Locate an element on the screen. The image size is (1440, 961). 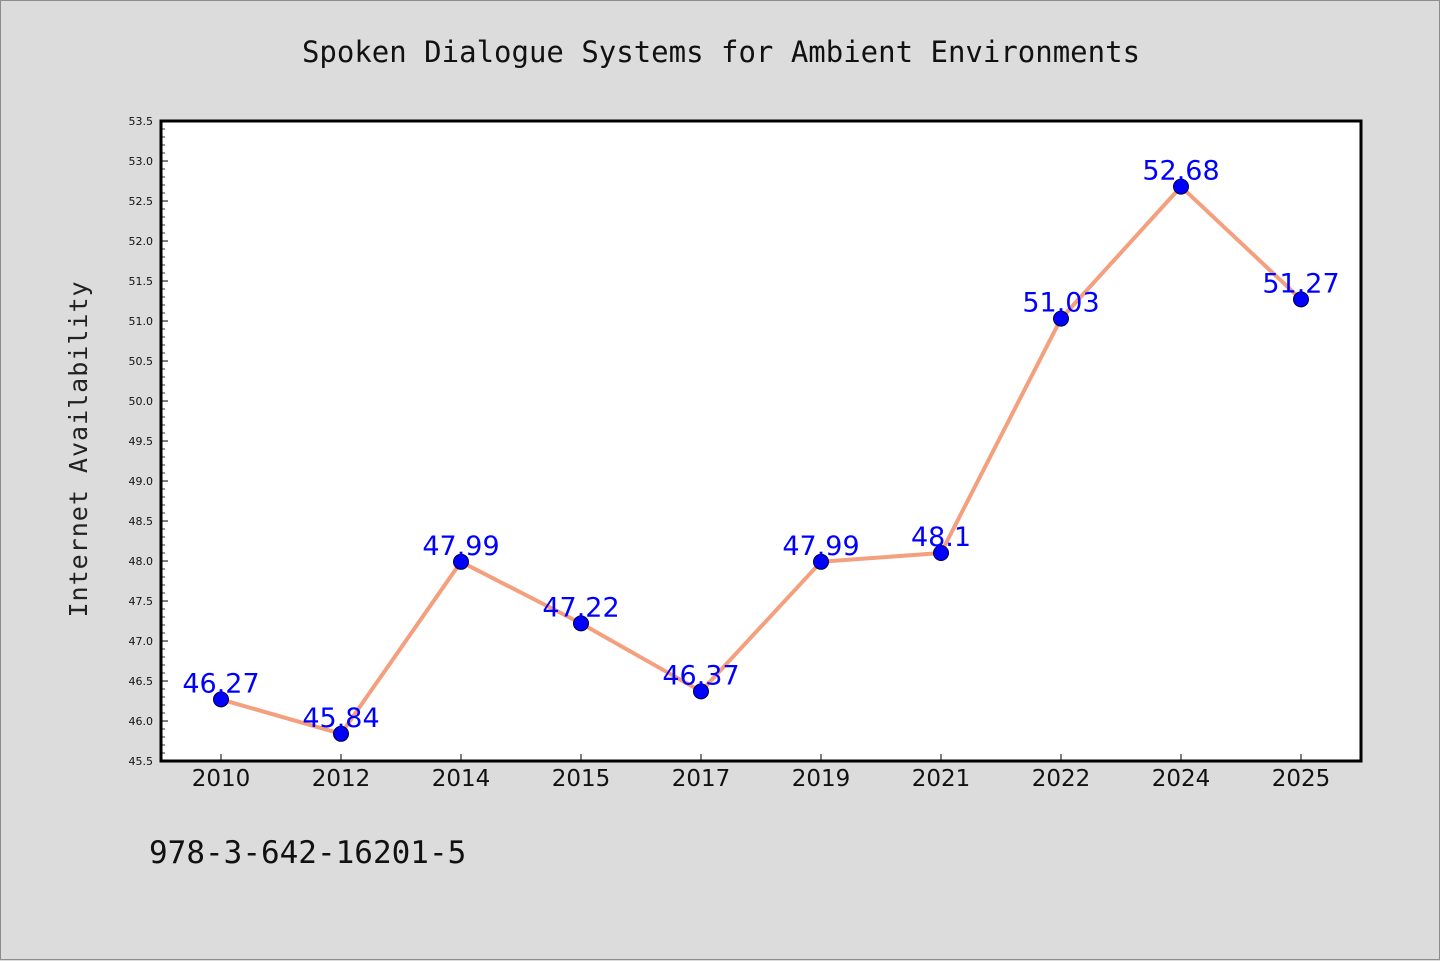
y-tick-label: 51.0 is located at coordinates (141, 321).